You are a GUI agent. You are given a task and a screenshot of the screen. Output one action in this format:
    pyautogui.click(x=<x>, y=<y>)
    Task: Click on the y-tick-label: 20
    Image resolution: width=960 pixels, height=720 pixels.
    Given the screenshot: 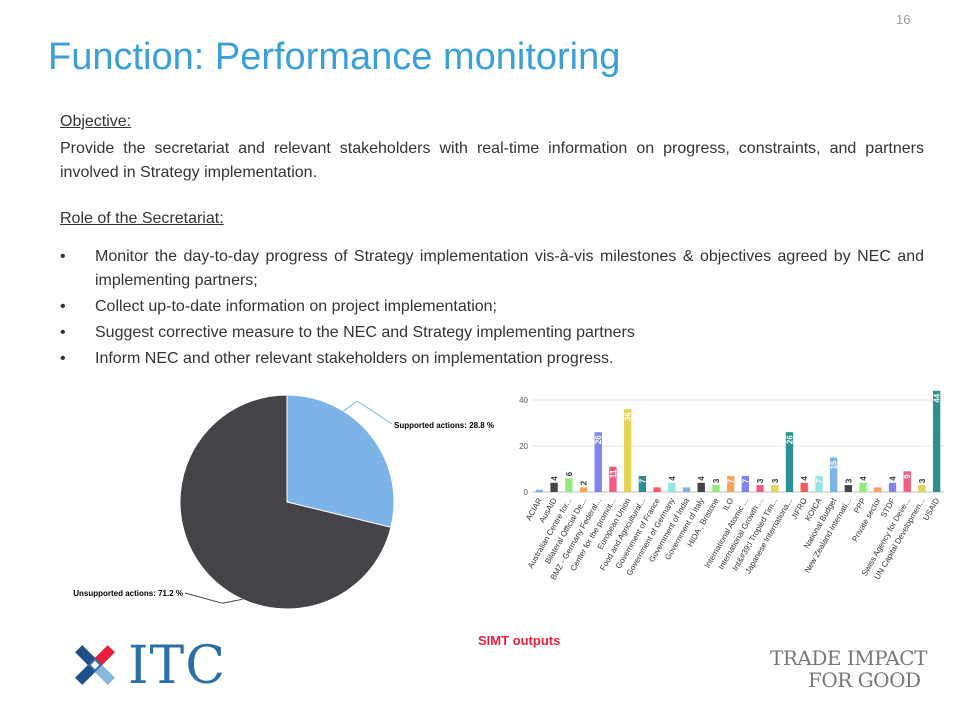 What is the action you would take?
    pyautogui.click(x=523, y=446)
    